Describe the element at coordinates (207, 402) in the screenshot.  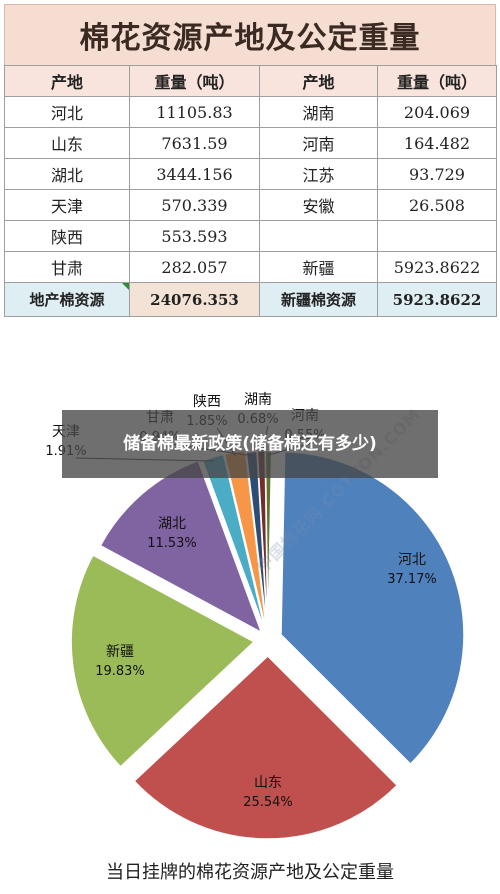
I see `slice-label-5: 陕西` at that location.